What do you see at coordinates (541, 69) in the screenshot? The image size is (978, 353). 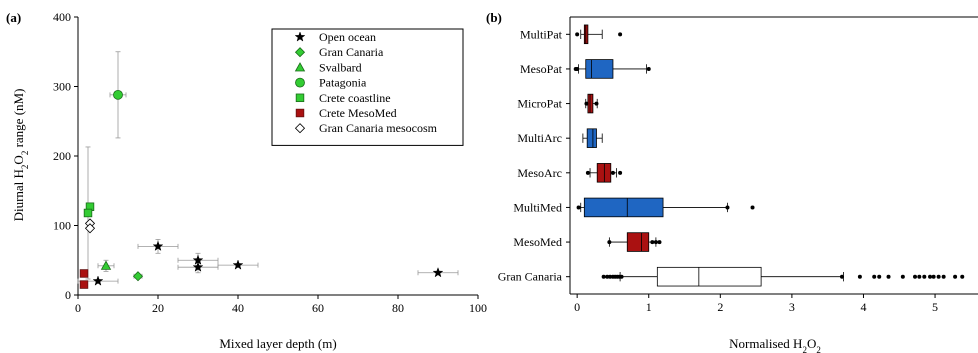 I see `category-label: MesoPat` at bounding box center [541, 69].